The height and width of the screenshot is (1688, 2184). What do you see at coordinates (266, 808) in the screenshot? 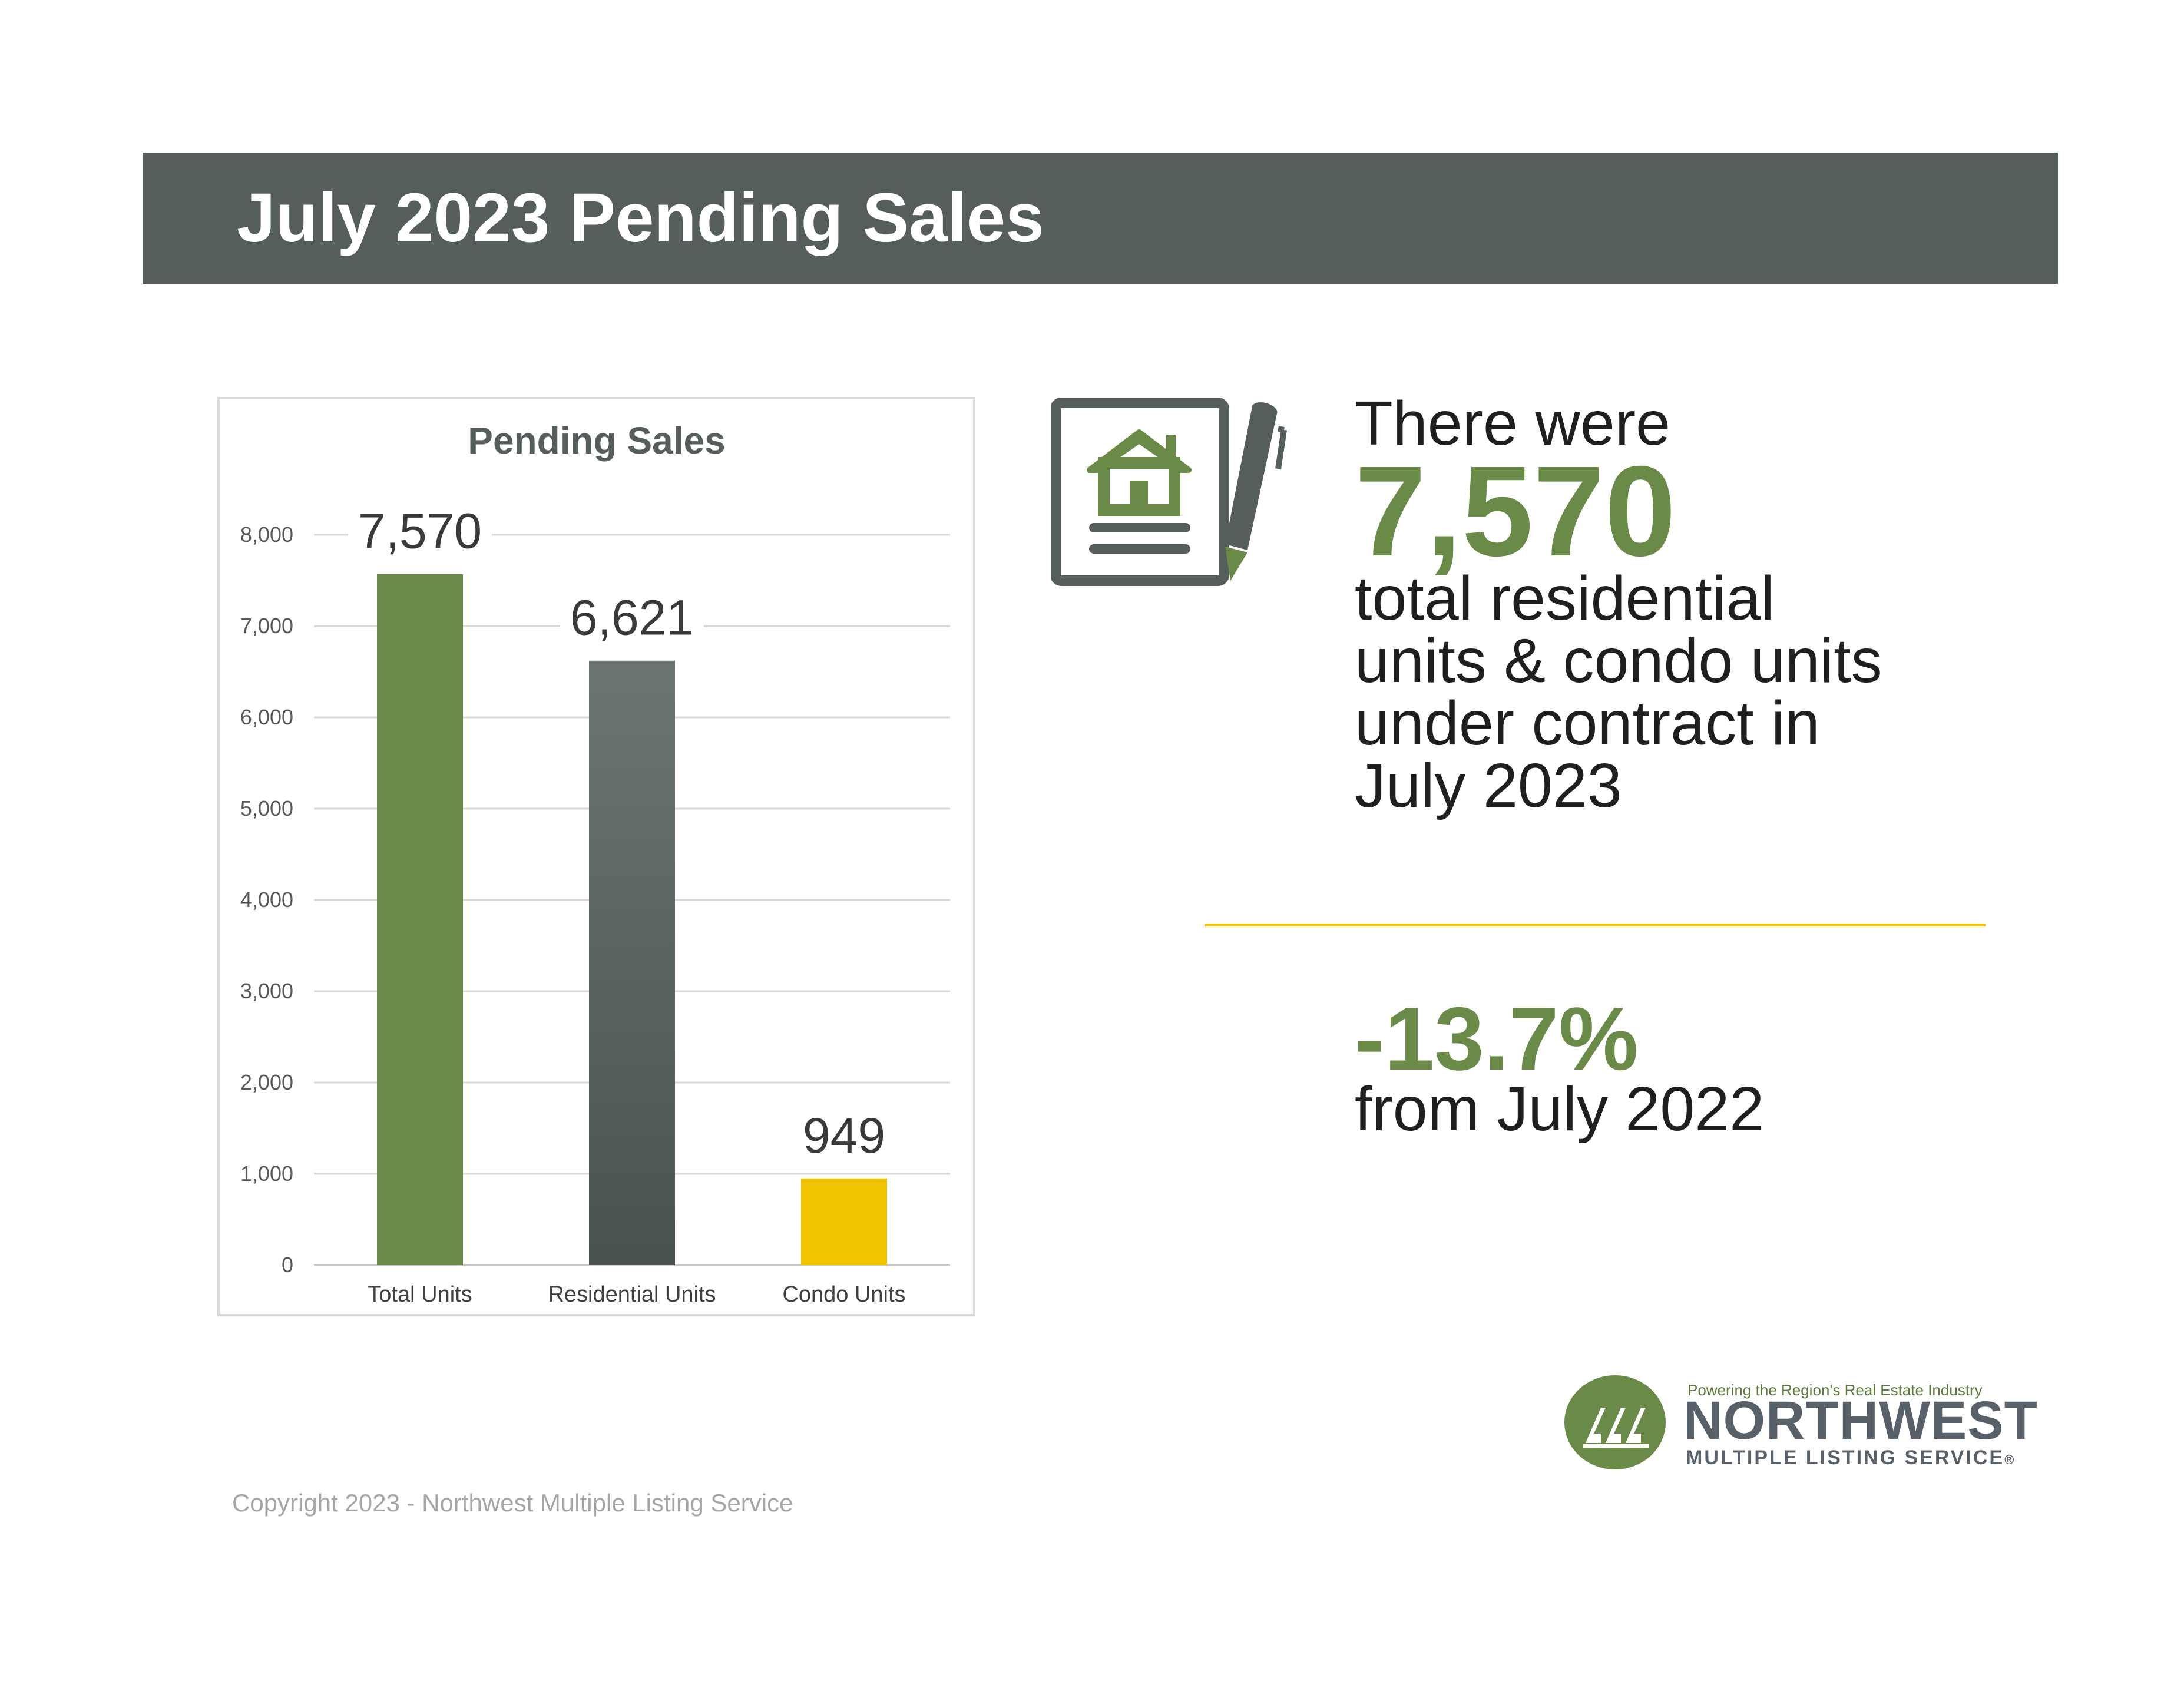
I see `y-tick-label: 5,000` at bounding box center [266, 808].